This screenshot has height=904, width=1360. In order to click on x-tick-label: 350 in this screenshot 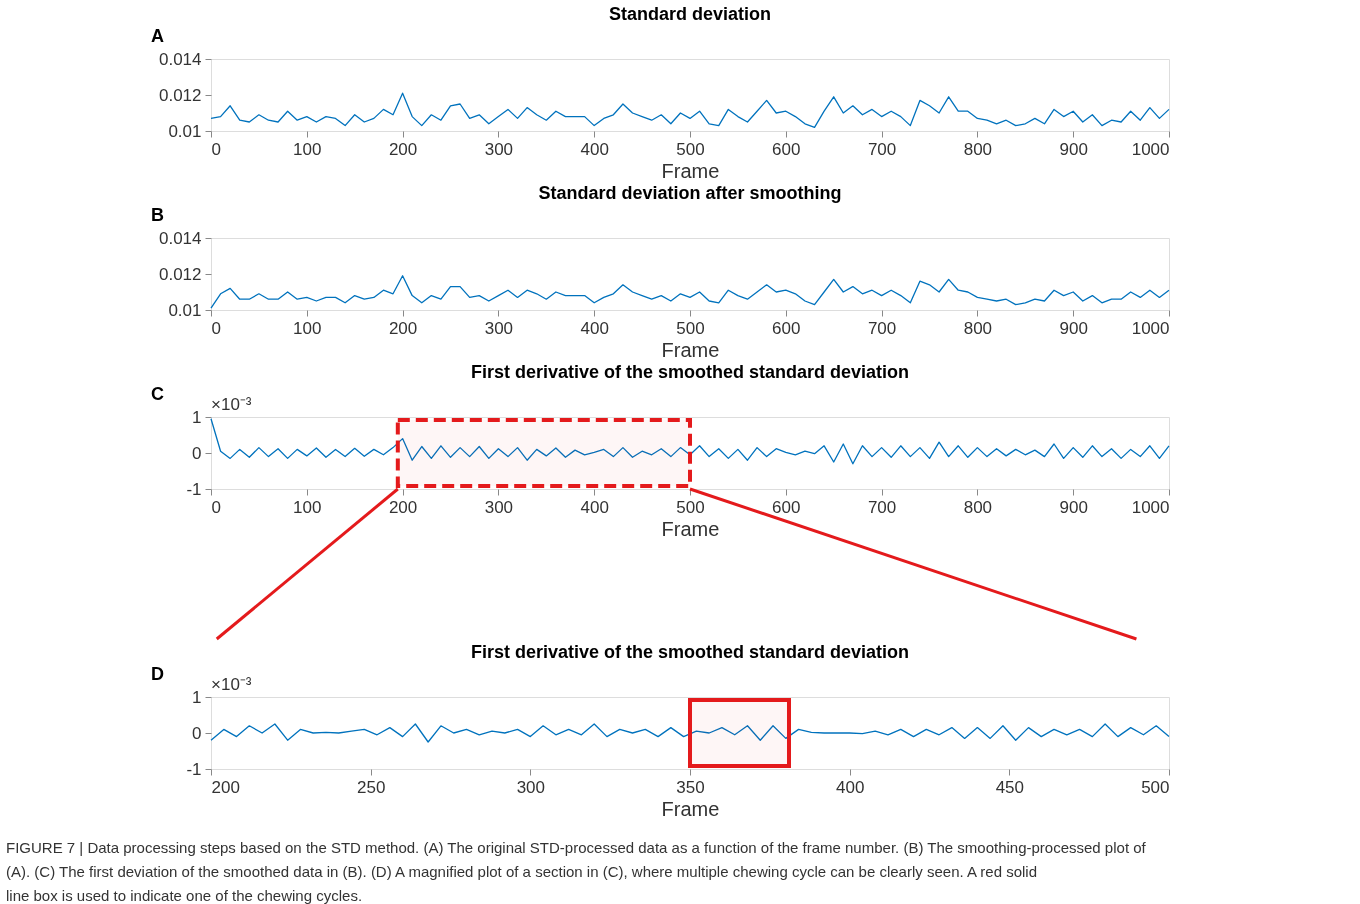, I will do `click(690, 787)`.